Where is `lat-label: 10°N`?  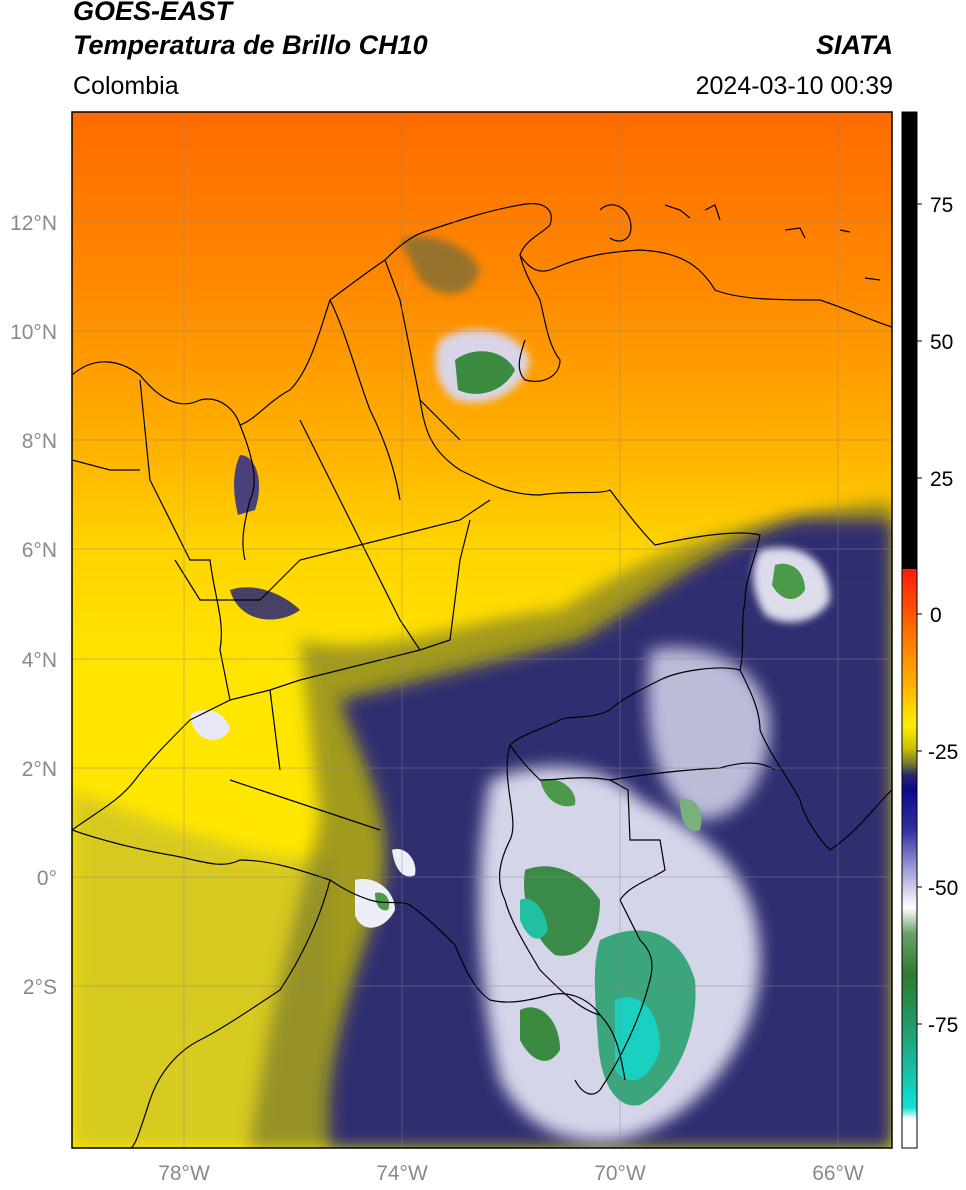
lat-label: 10°N is located at coordinates (33, 332).